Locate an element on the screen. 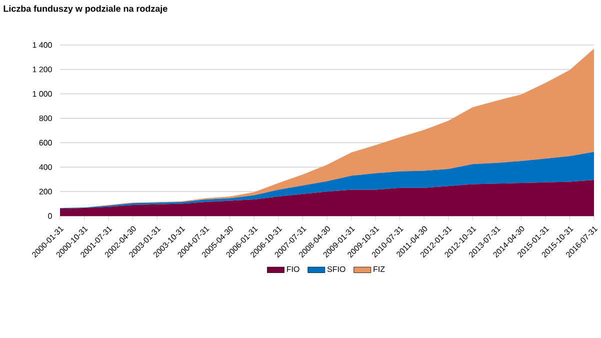 The height and width of the screenshot is (338, 601). chart-title: Liczba funduszy w podziale na rodzaje is located at coordinates (86, 9).